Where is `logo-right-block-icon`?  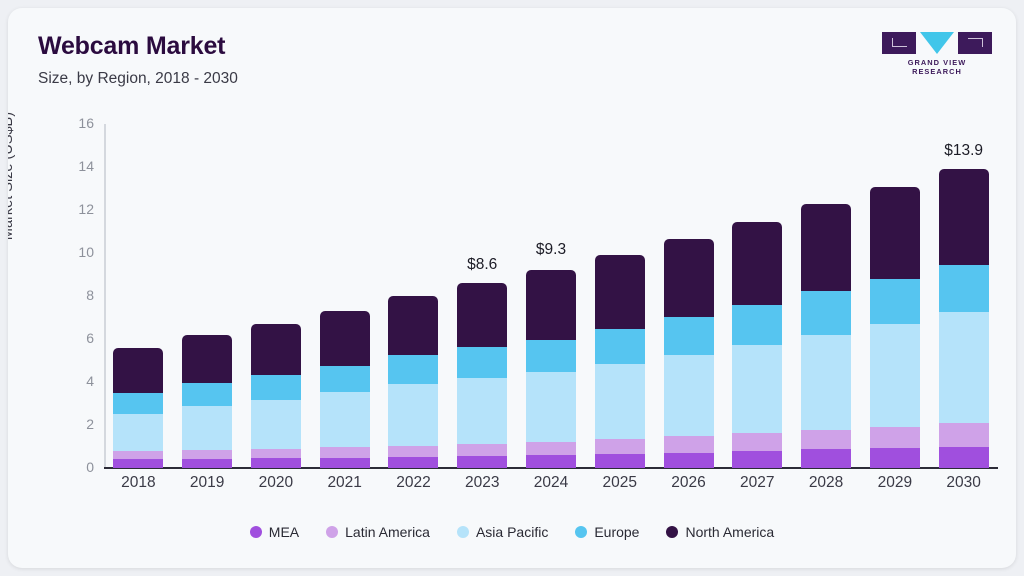
logo-right-block-icon is located at coordinates (975, 43).